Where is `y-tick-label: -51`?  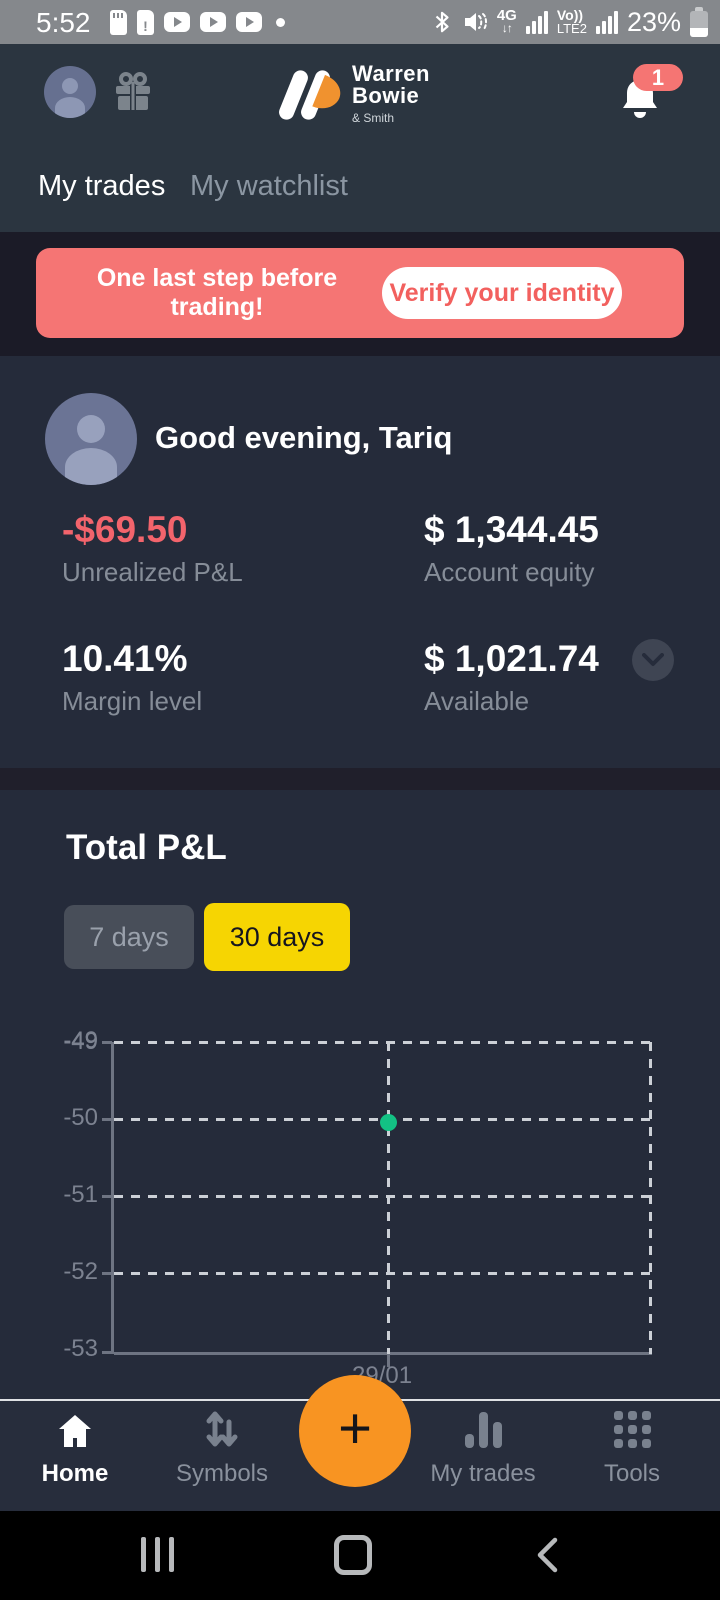 y-tick-label: -51 is located at coordinates (80, 1194).